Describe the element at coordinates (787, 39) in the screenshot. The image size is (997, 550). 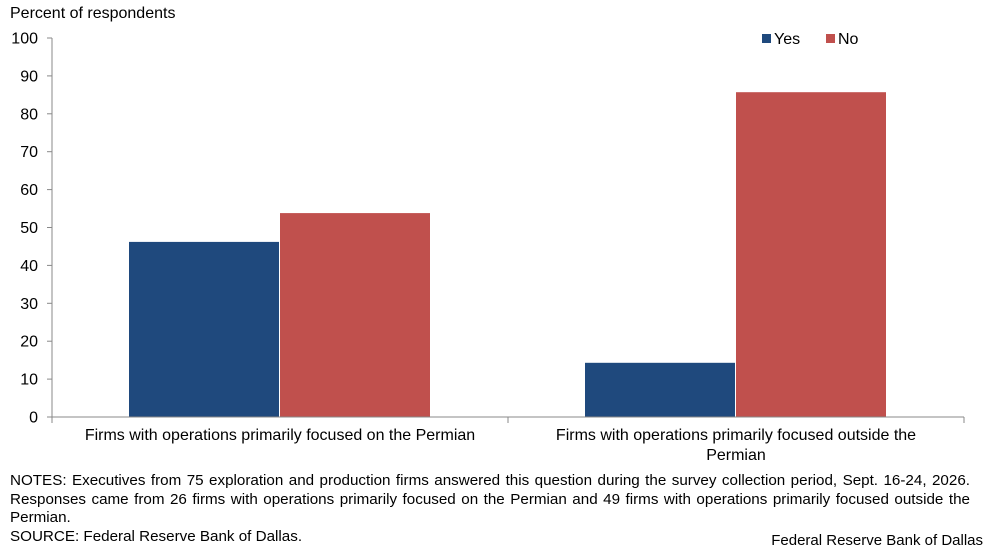
I see `legend-label-yes: Yes` at that location.